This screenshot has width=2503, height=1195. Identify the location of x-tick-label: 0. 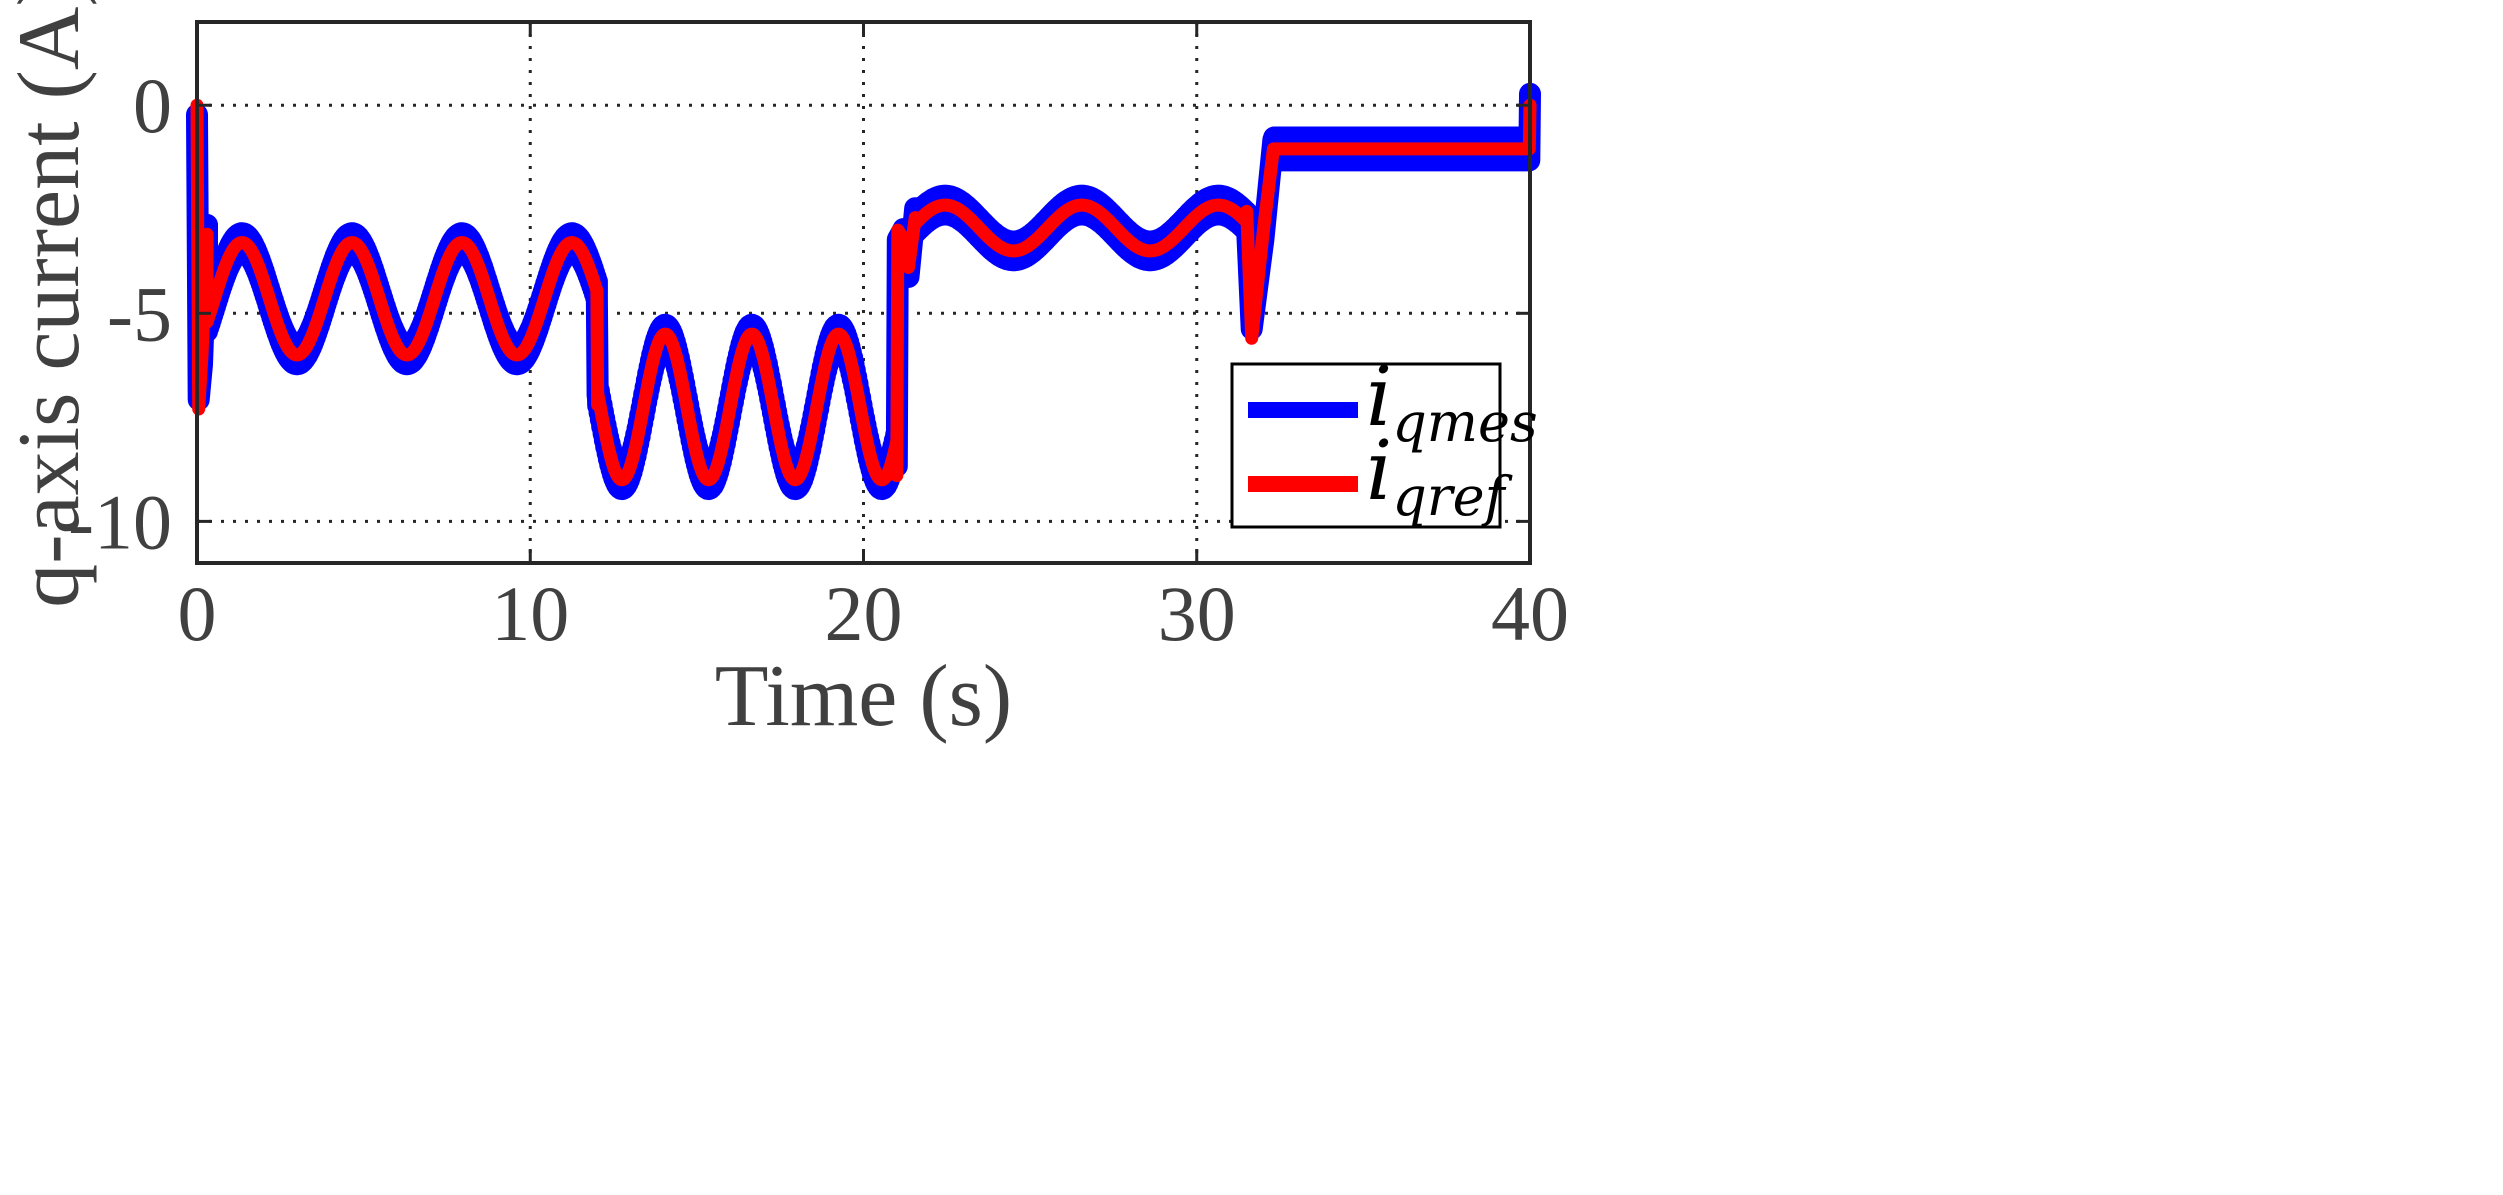
(197, 613).